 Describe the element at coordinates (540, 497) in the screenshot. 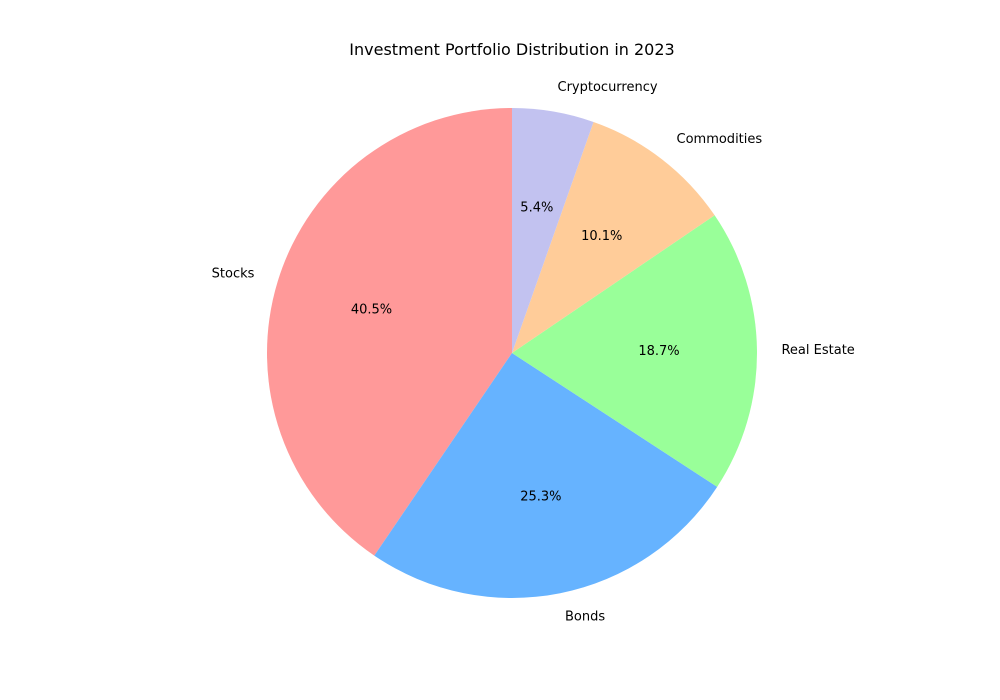

I see `pct-label-bonds: 25.3%` at that location.